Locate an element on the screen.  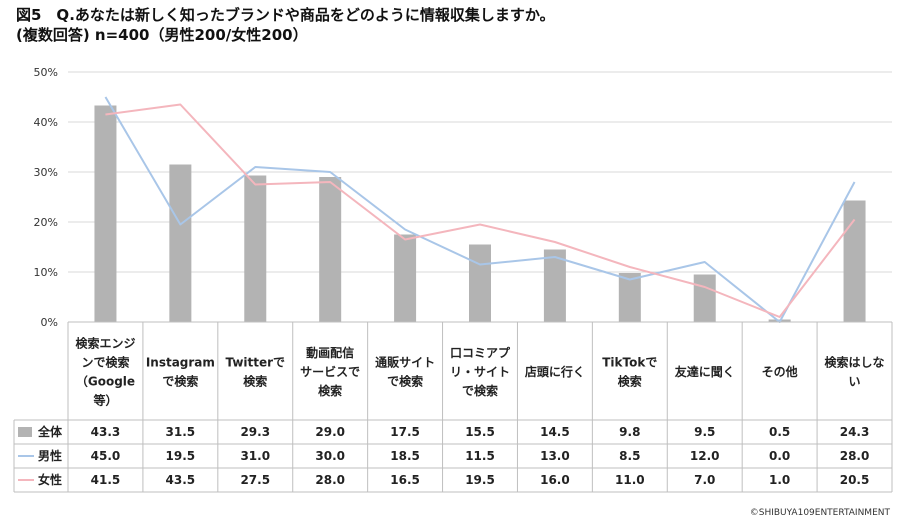
data-label: 1.0 is located at coordinates (779, 480).